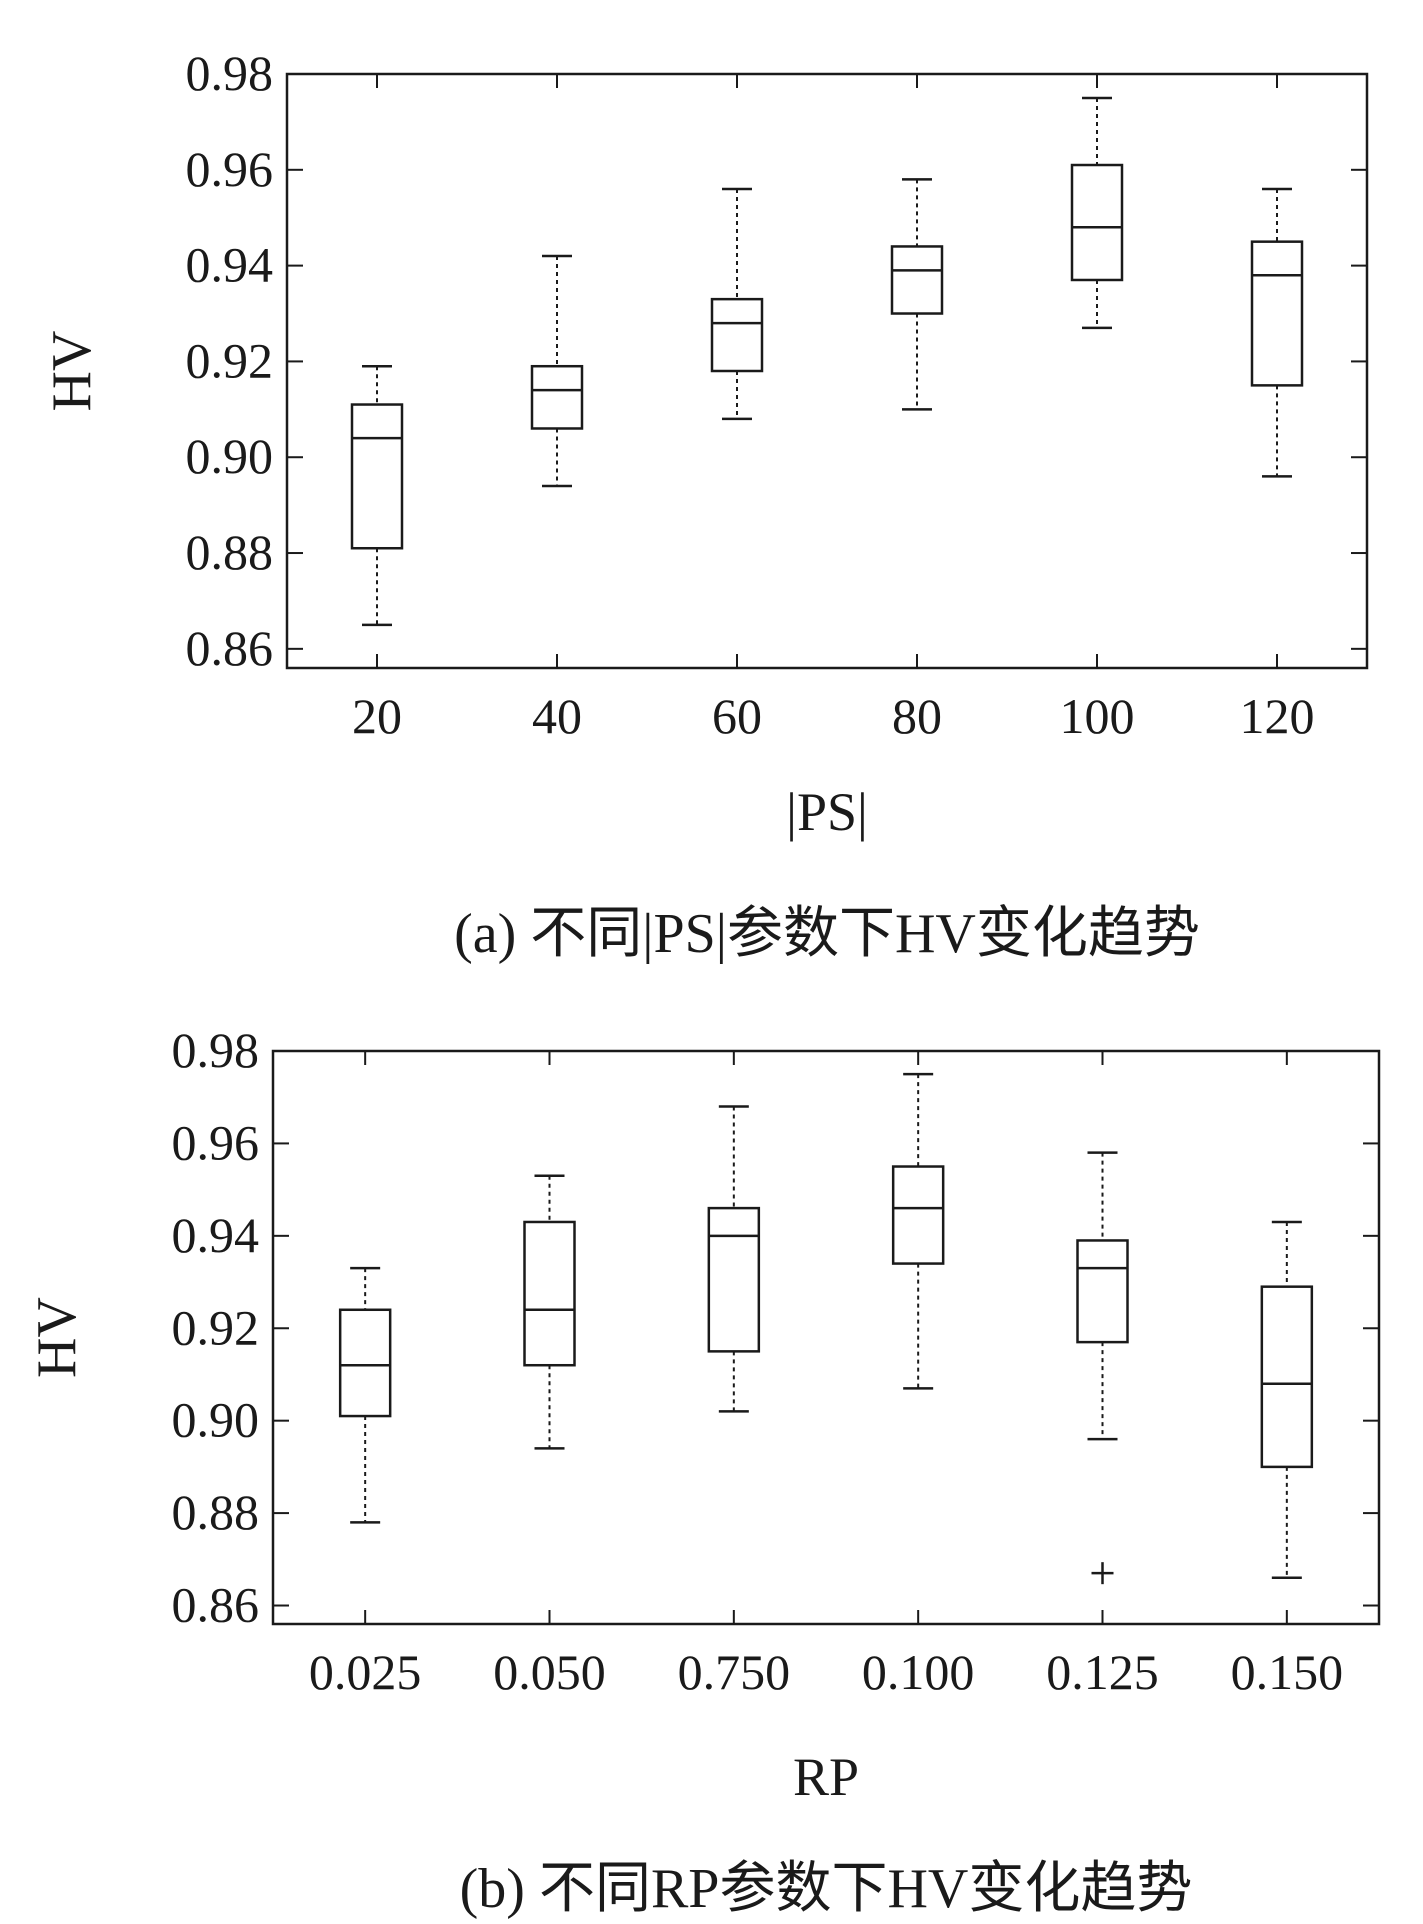 The image size is (1423, 1924). Describe the element at coordinates (1287, 1672) in the screenshot. I see `x-tick-label: 0.150` at that location.